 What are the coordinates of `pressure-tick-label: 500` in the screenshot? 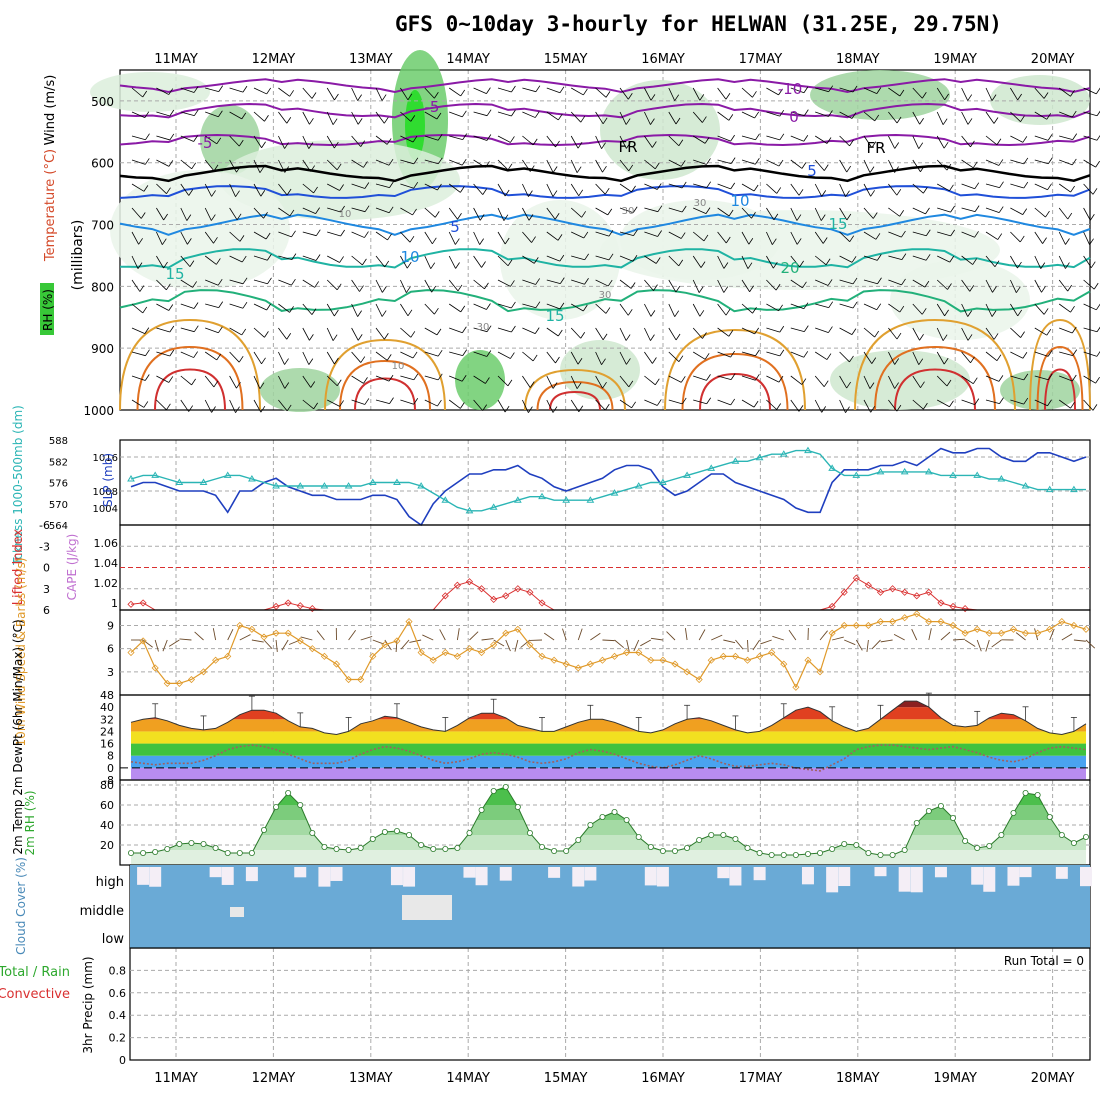 It's located at (102, 102).